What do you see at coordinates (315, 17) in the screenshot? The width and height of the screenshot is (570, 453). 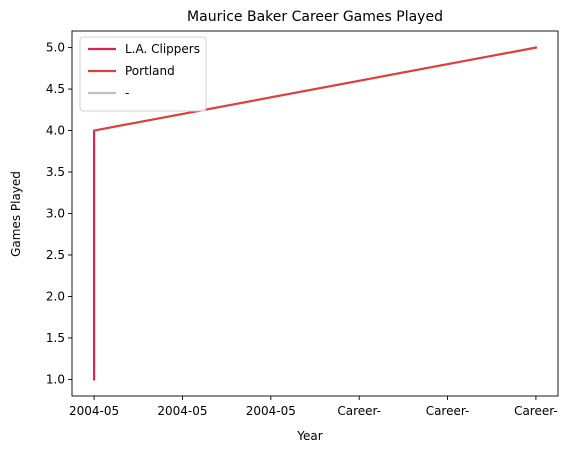 I see `chart-title: Maurice Baker Career Games Played` at bounding box center [315, 17].